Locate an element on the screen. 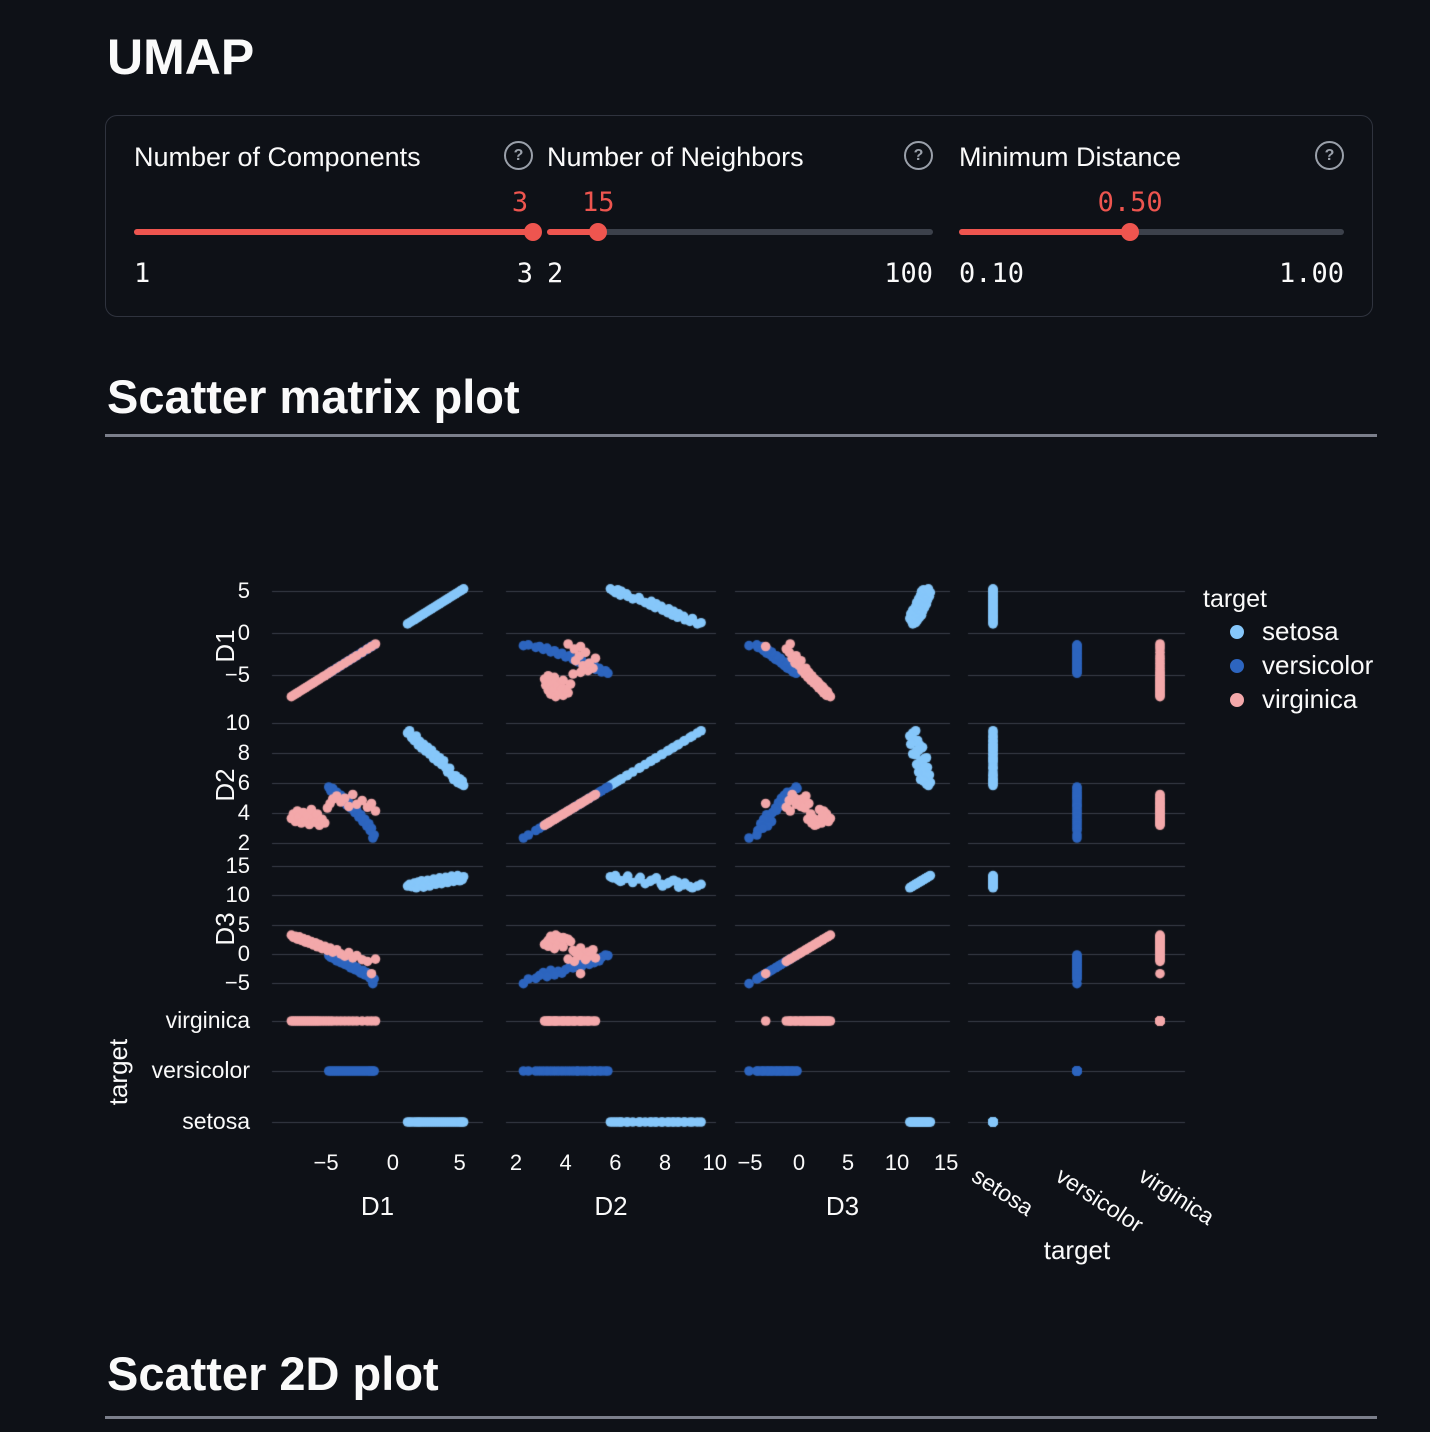 Image resolution: width=1430 pixels, height=1432 pixels. slider-label: Number of Components is located at coordinates (277, 157).